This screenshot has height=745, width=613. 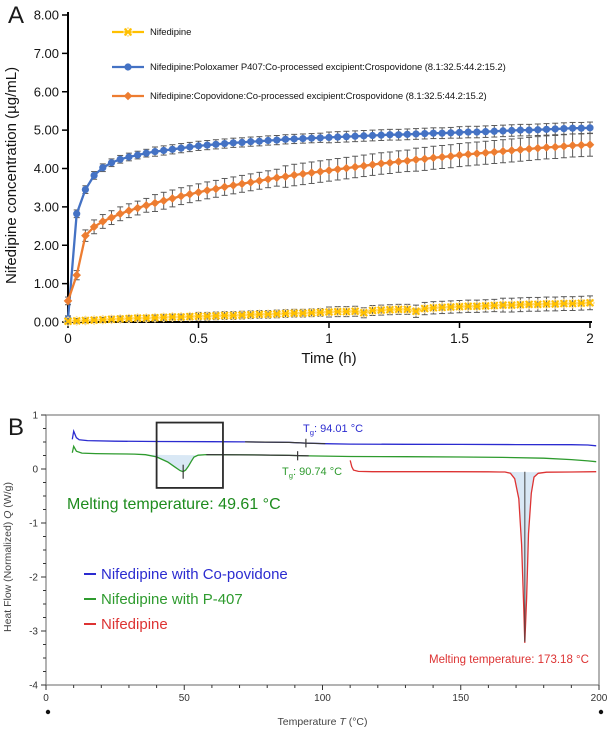 What do you see at coordinates (11, 175) in the screenshot?
I see `panel-a-y-axis-title: Nifedipine concentration (µg/mL)` at bounding box center [11, 175].